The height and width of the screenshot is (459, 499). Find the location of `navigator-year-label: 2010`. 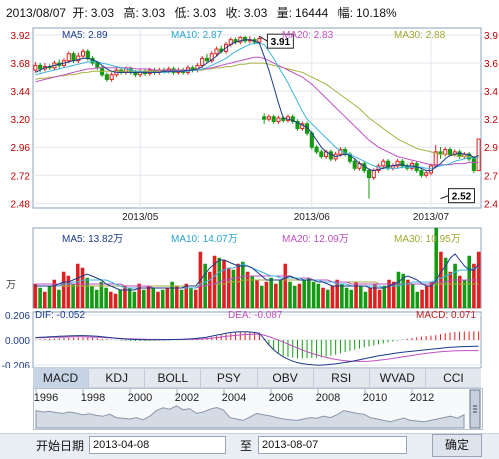

navigator-year-label: 2010 is located at coordinates (375, 398).